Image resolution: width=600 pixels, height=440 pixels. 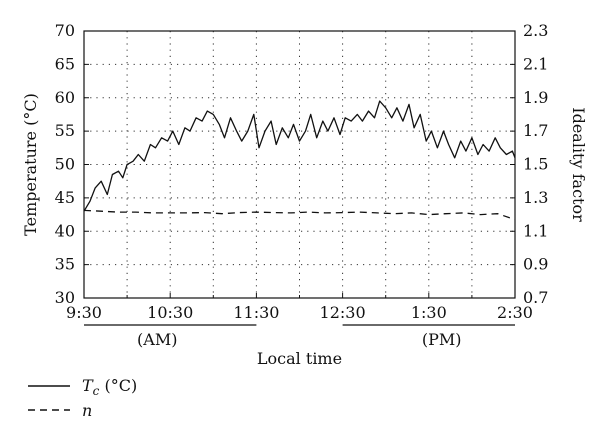 What do you see at coordinates (256, 312) in the screenshot?
I see `x-tick-label: 11:30` at bounding box center [256, 312].